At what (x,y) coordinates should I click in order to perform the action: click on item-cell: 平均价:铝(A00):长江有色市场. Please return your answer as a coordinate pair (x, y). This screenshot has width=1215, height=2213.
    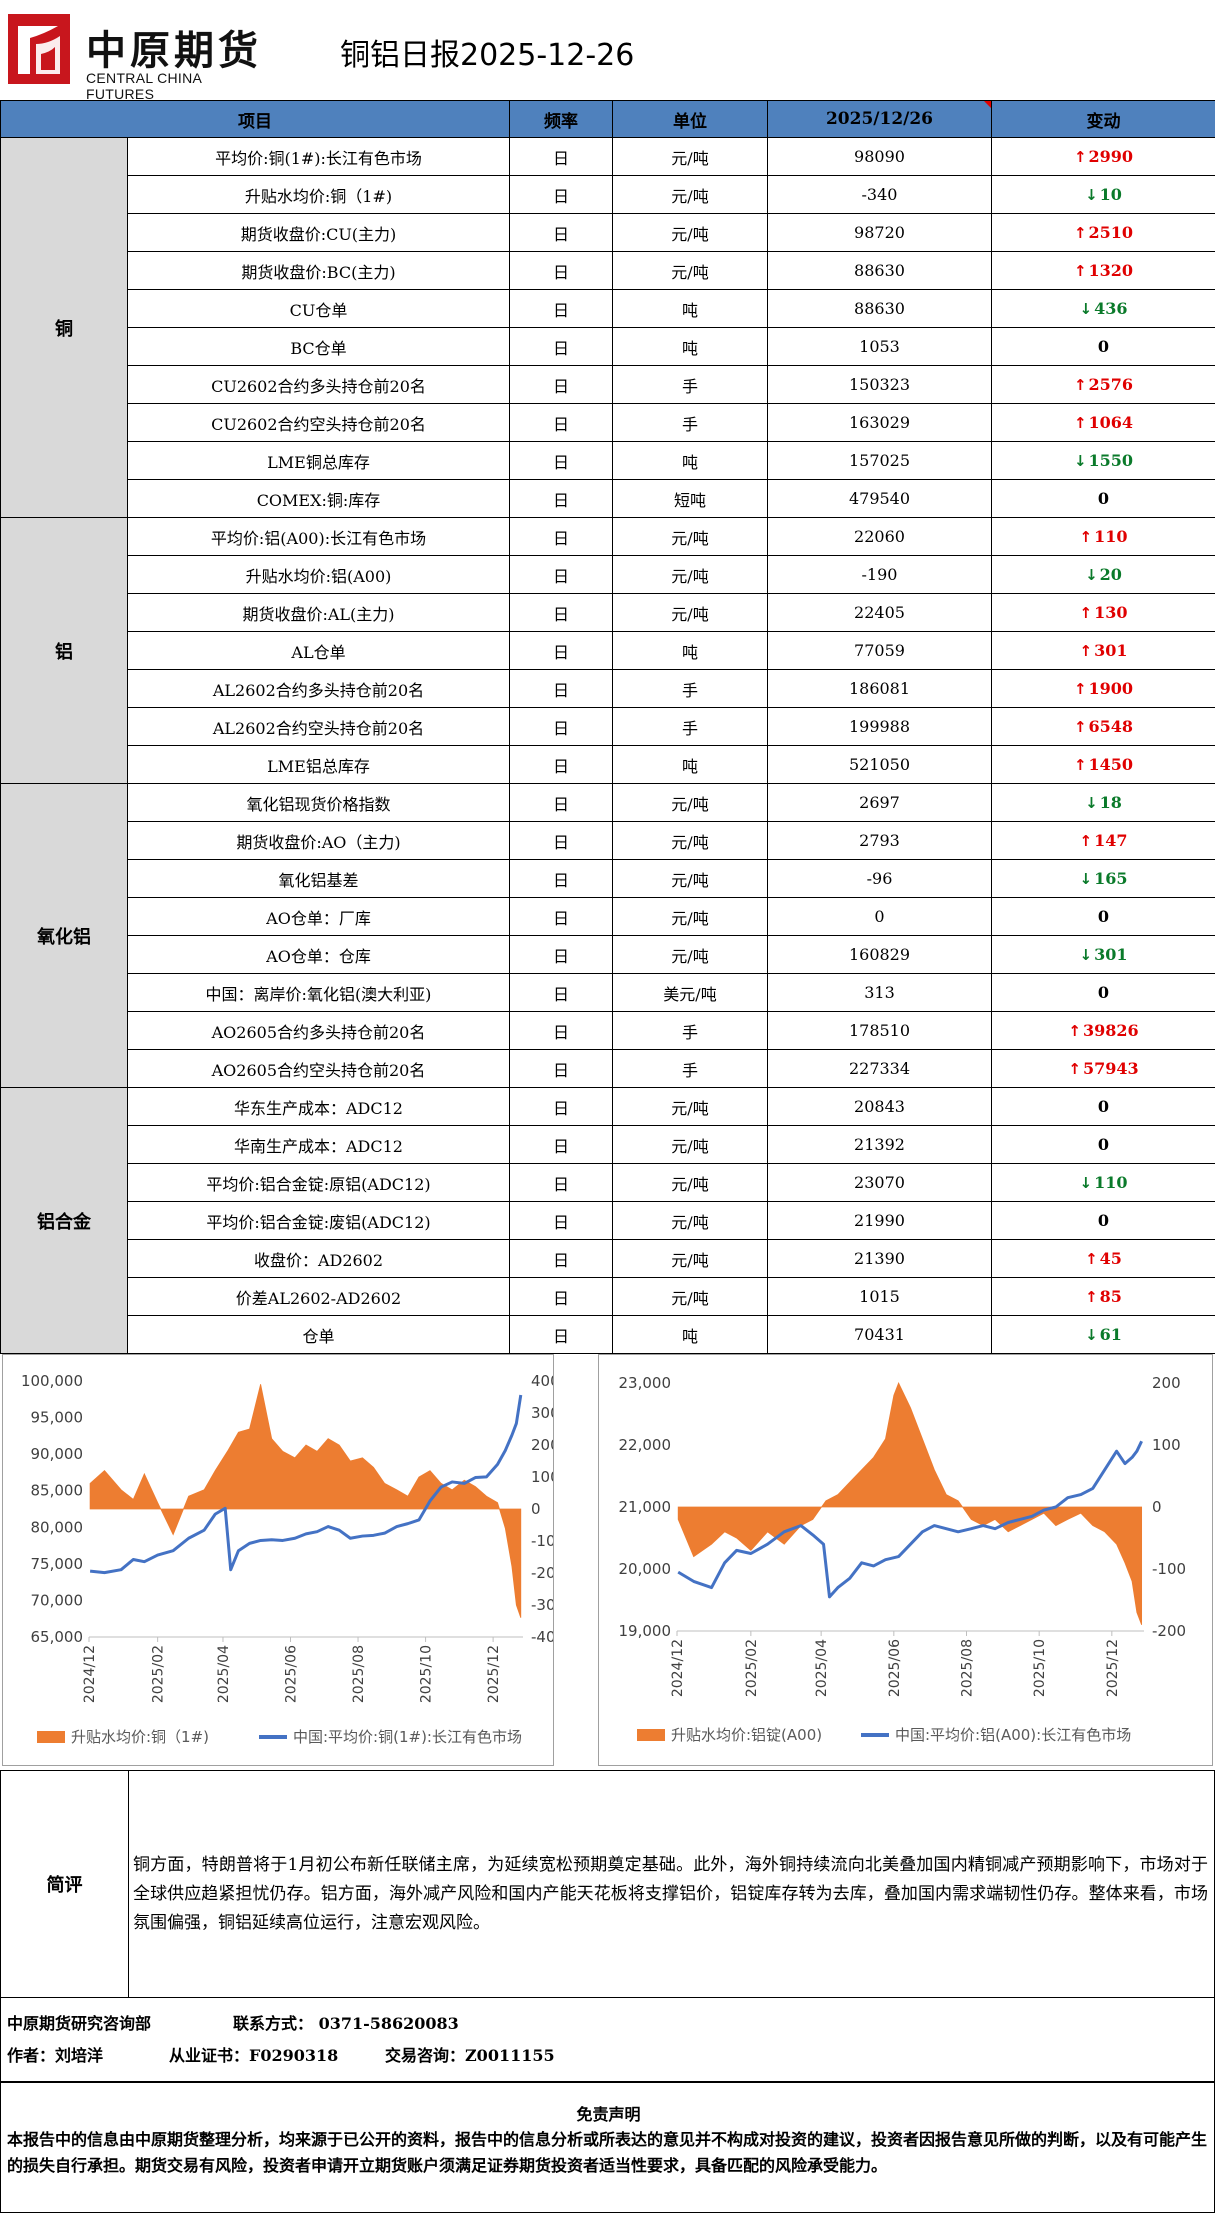
    Looking at the image, I should click on (318, 536).